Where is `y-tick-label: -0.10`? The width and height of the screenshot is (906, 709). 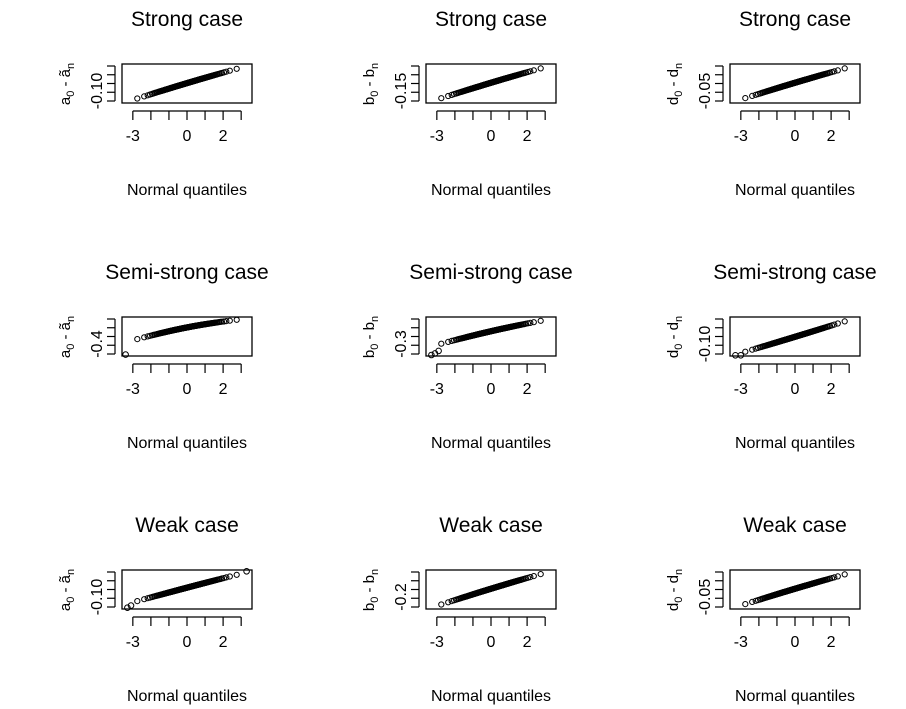
y-tick-label: -0.10 is located at coordinates (705, 344).